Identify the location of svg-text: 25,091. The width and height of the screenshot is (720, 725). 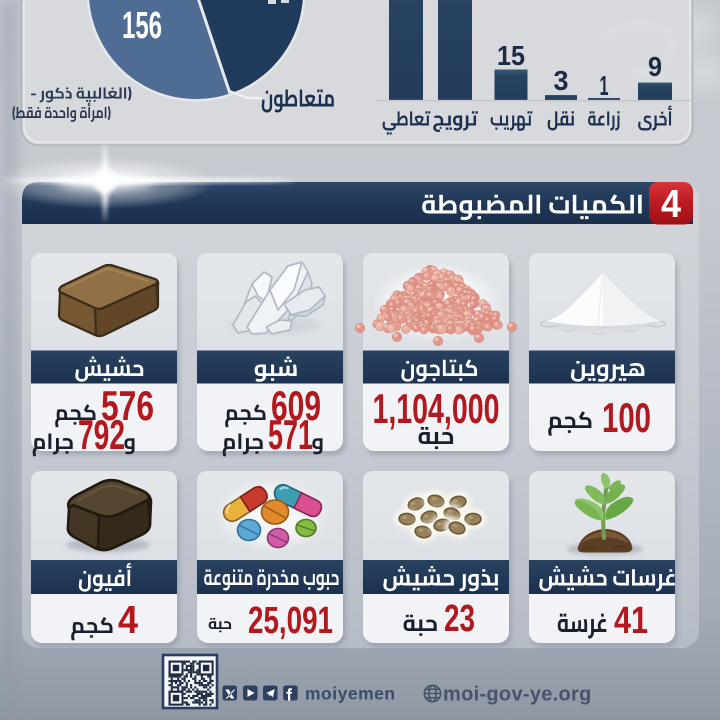
(290, 620).